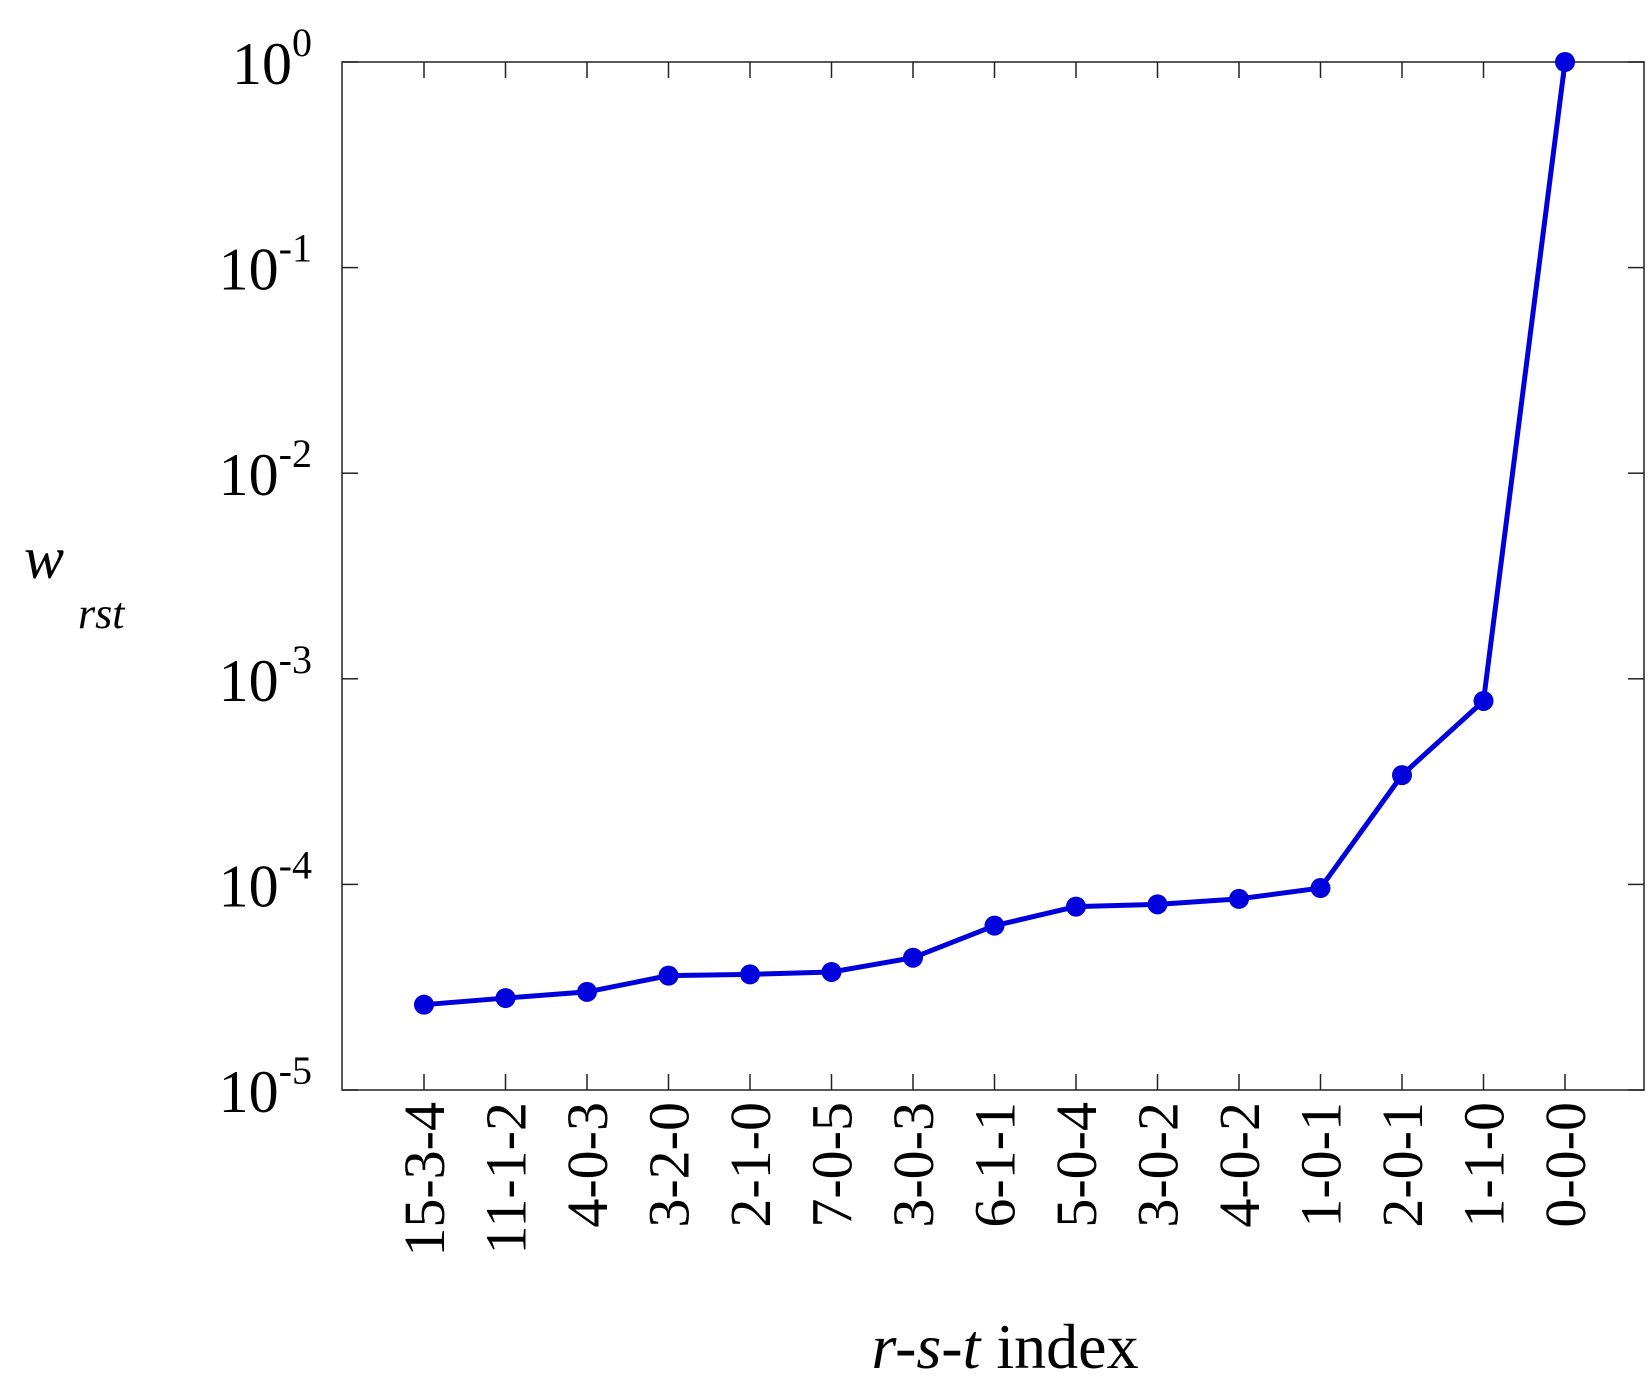 The height and width of the screenshot is (1385, 1651). Describe the element at coordinates (750, 1165) in the screenshot. I see `x-tick-label: 2-1-0` at that location.